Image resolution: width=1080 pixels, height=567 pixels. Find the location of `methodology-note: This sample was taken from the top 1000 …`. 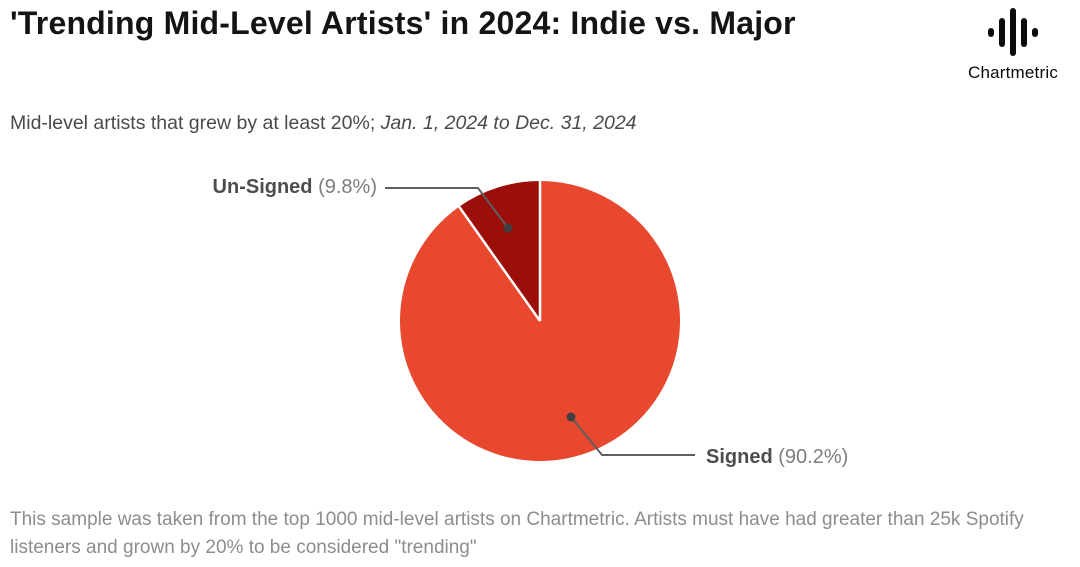

methodology-note: This sample was taken from the top 1000 … is located at coordinates (517, 533).